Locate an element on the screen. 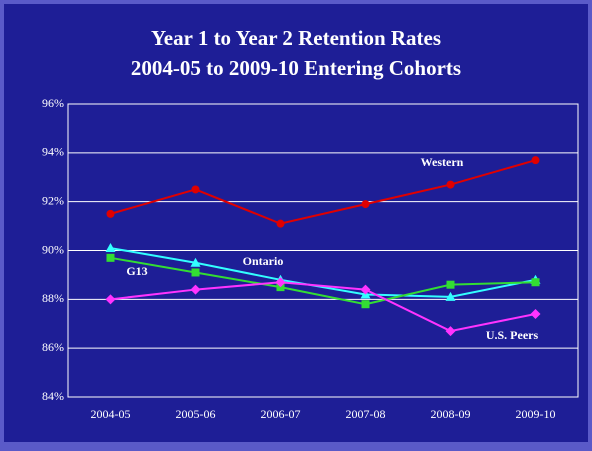  x-tick-label: 2004-05 is located at coordinates (111, 414).